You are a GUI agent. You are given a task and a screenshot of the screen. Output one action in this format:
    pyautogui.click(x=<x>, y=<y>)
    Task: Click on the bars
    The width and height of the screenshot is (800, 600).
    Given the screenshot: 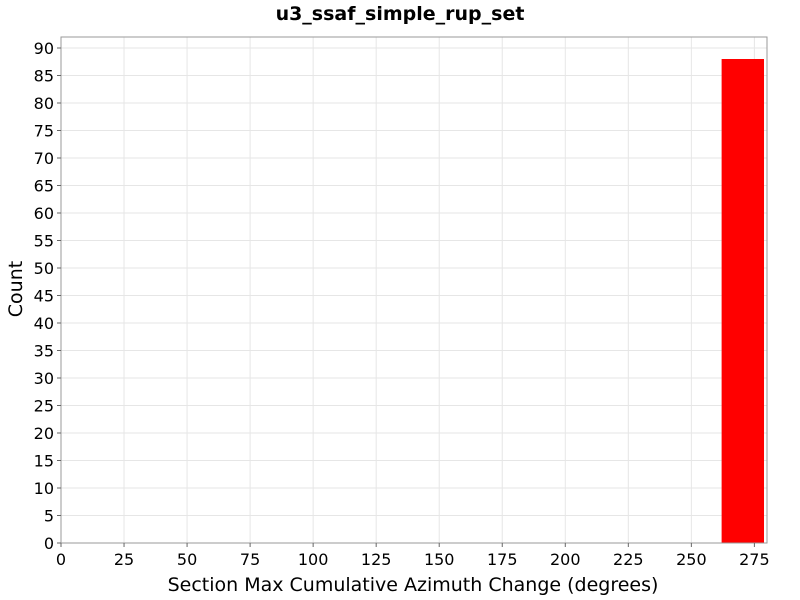 What is the action you would take?
    pyautogui.click(x=742, y=301)
    